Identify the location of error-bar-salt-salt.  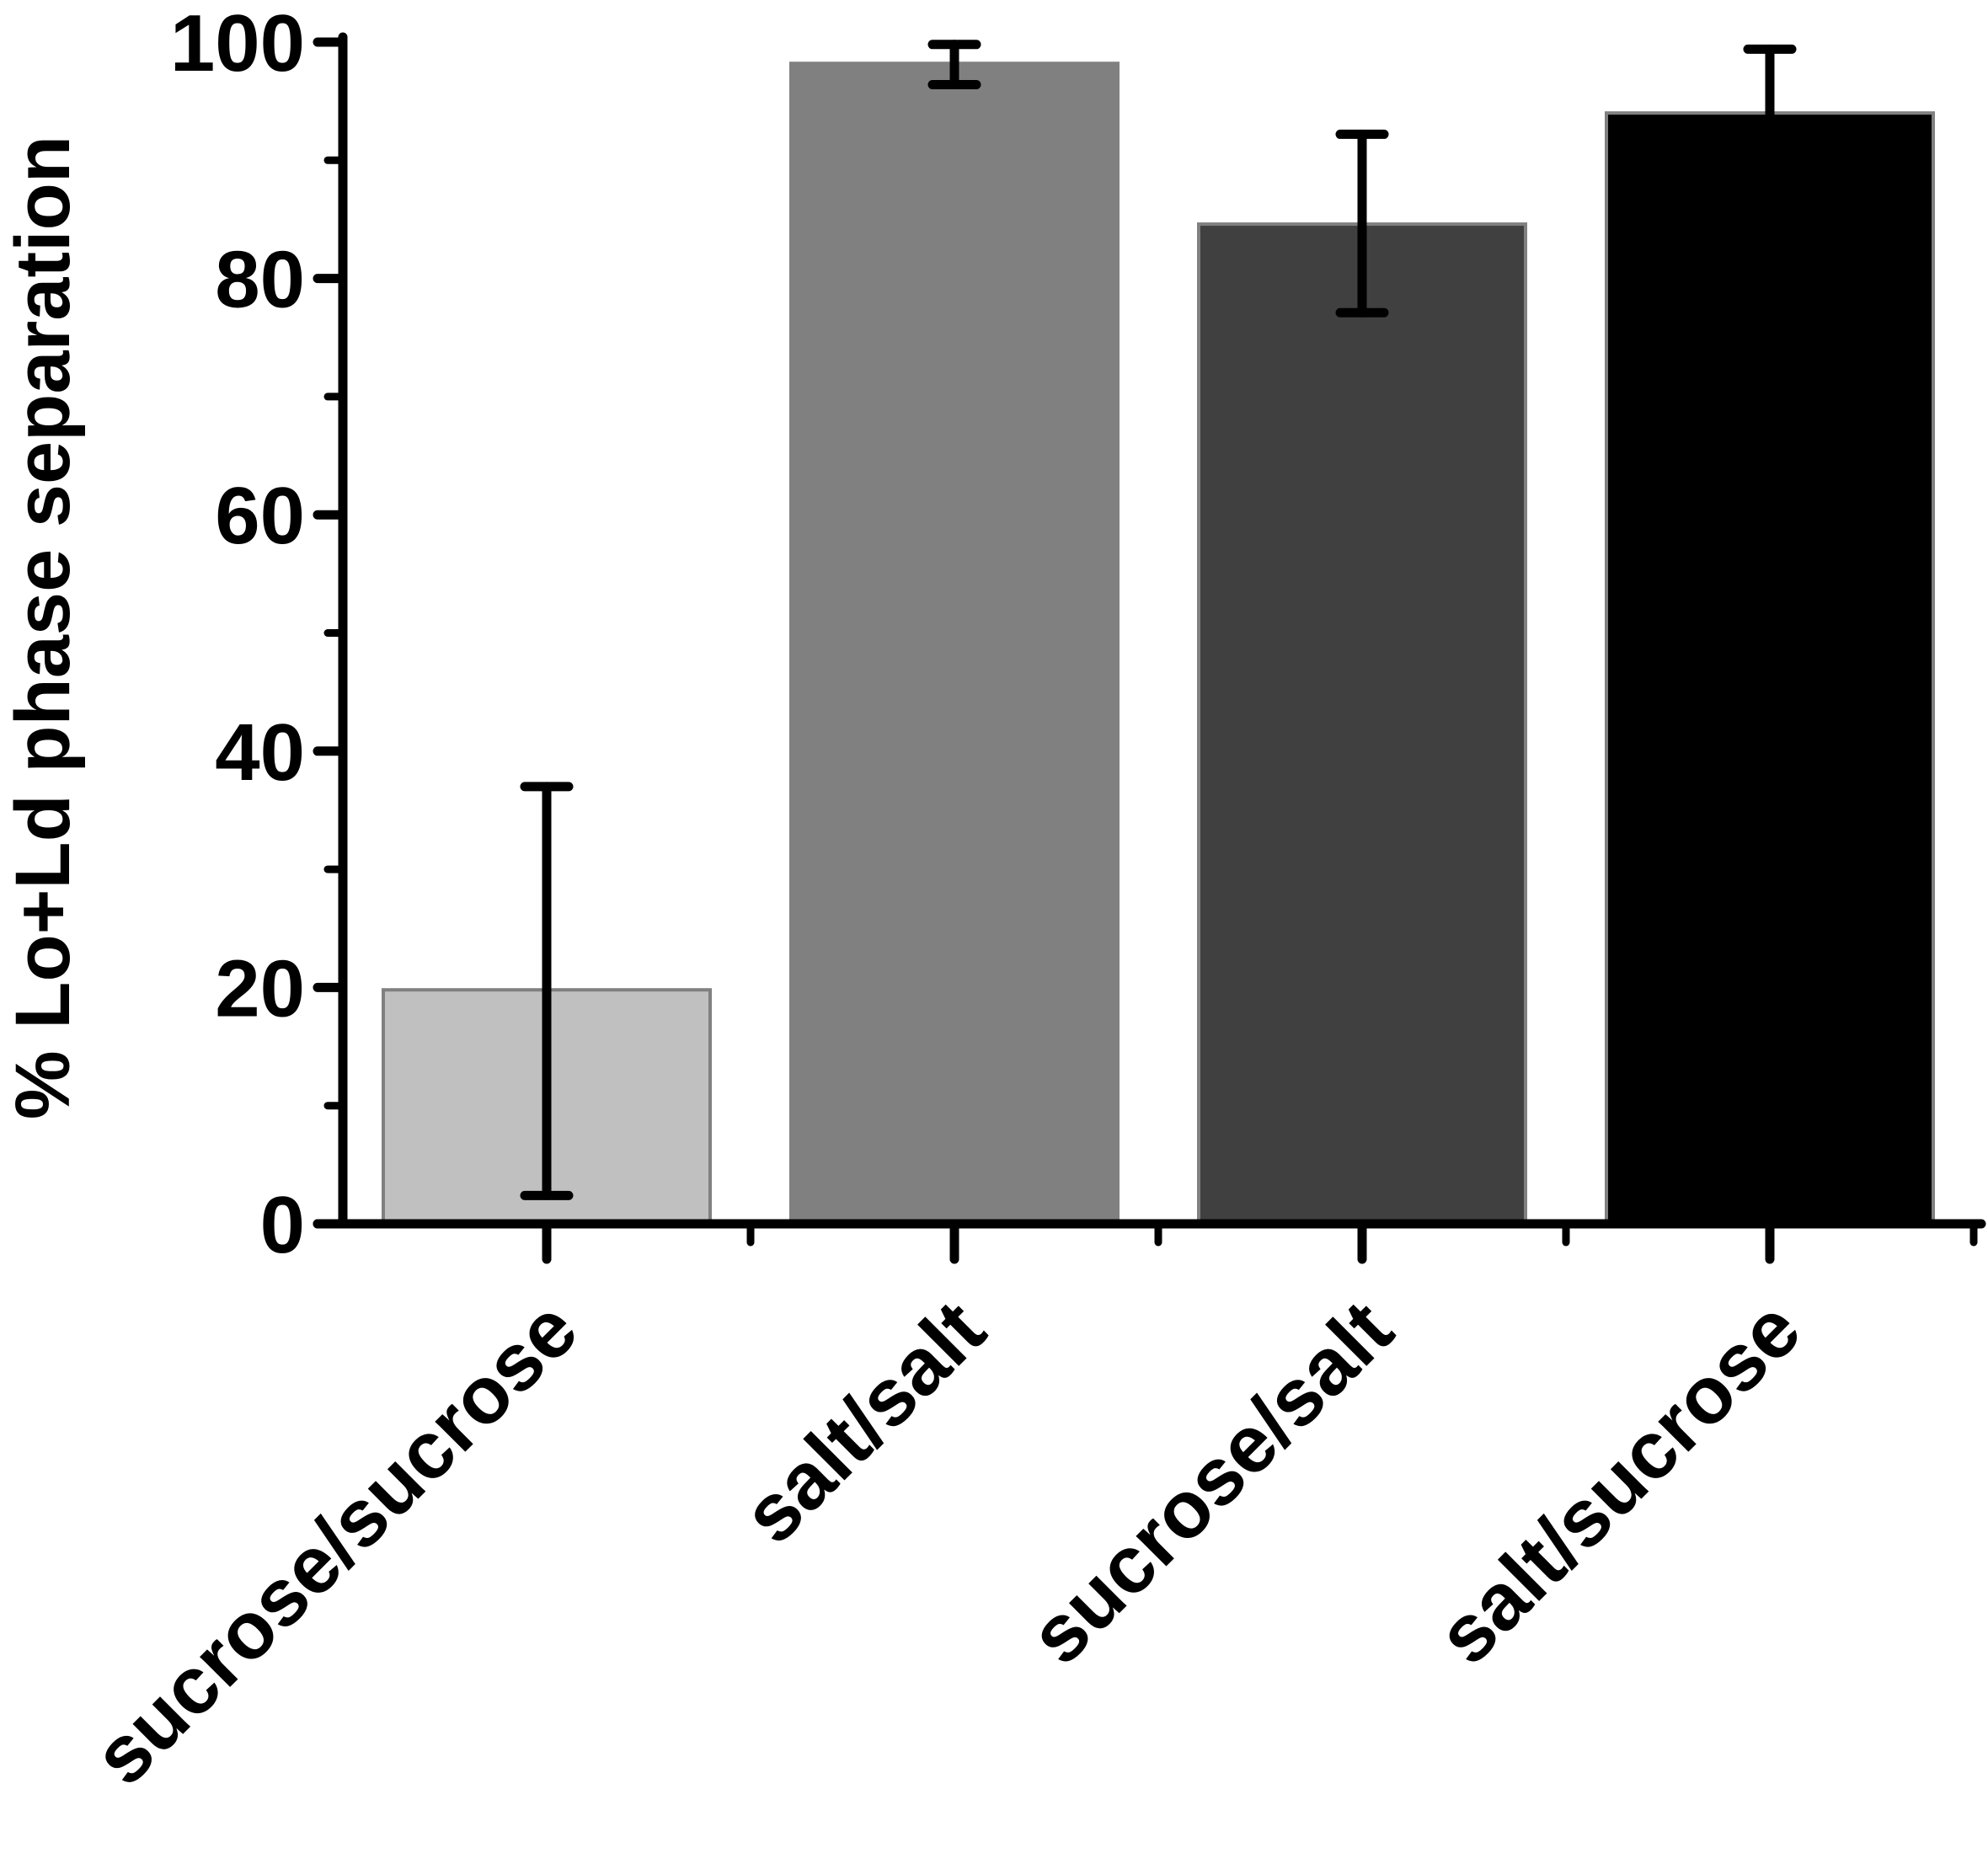
(954, 65).